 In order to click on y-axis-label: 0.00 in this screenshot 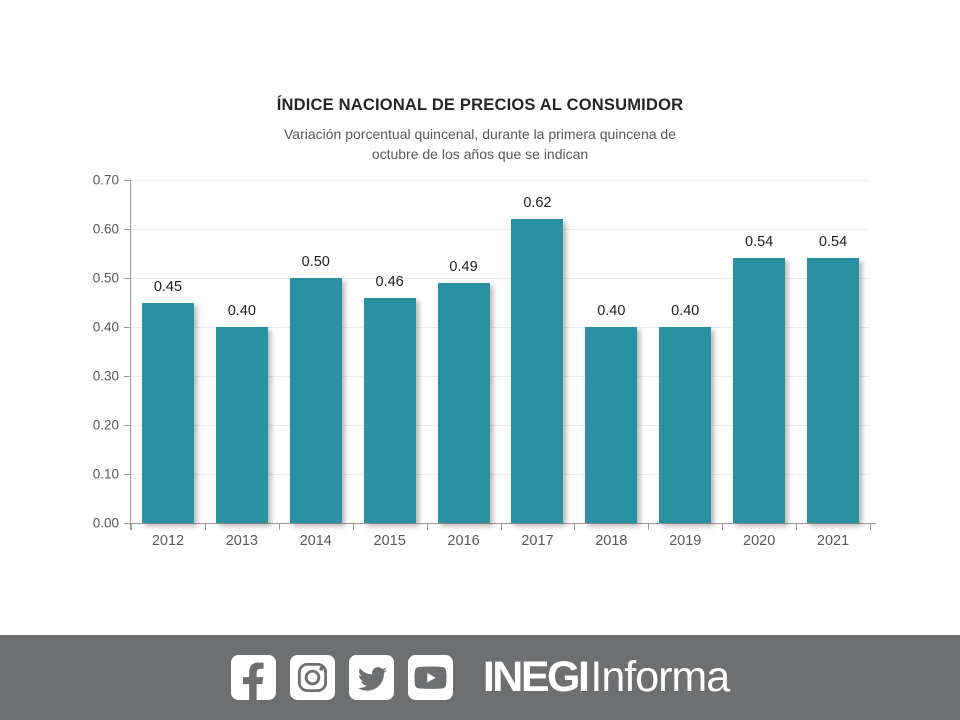, I will do `click(105, 523)`.